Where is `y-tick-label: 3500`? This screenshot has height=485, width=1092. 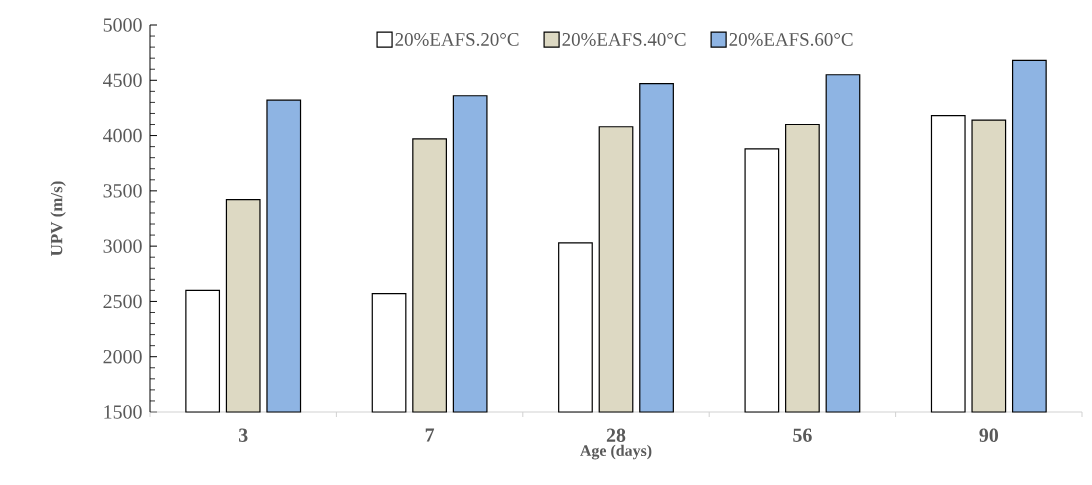 y-tick-label: 3500 is located at coordinates (122, 191).